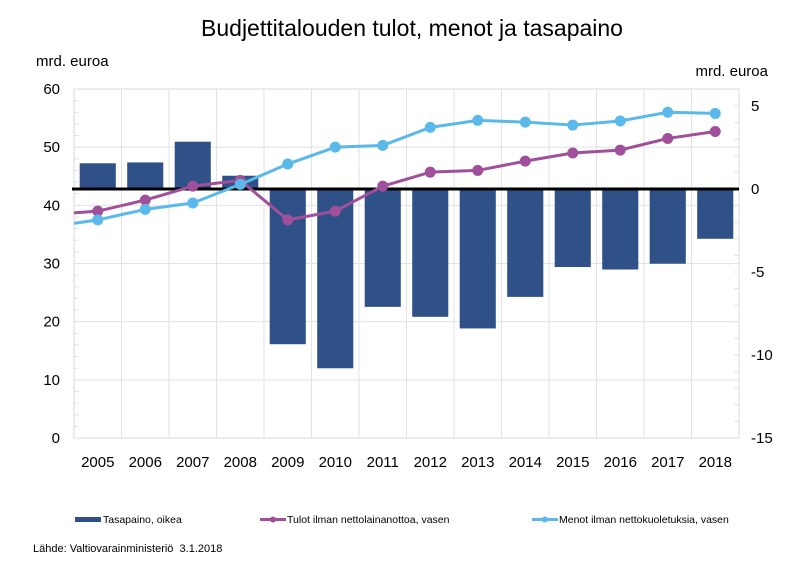 This screenshot has width=801, height=576. What do you see at coordinates (757, 272) in the screenshot?
I see `right-tick-label: -5` at bounding box center [757, 272].